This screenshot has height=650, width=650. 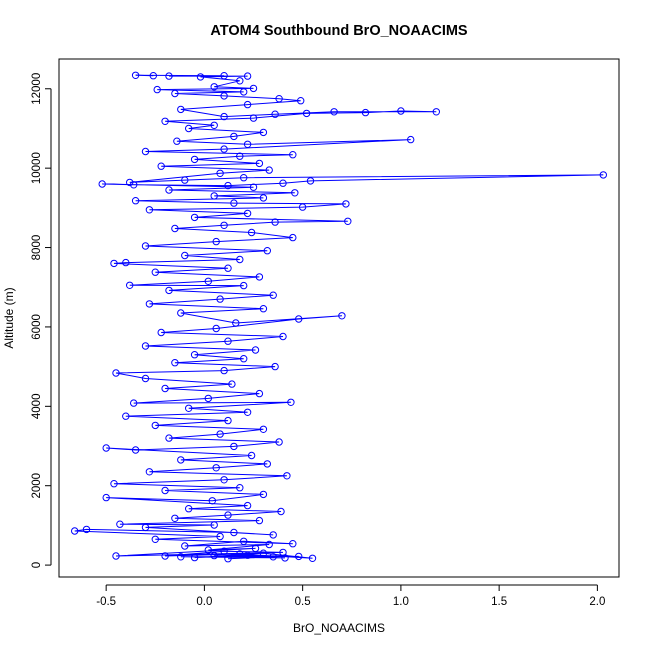 What do you see at coordinates (37, 327) in the screenshot?
I see `y-tick-label: 6000` at bounding box center [37, 327].